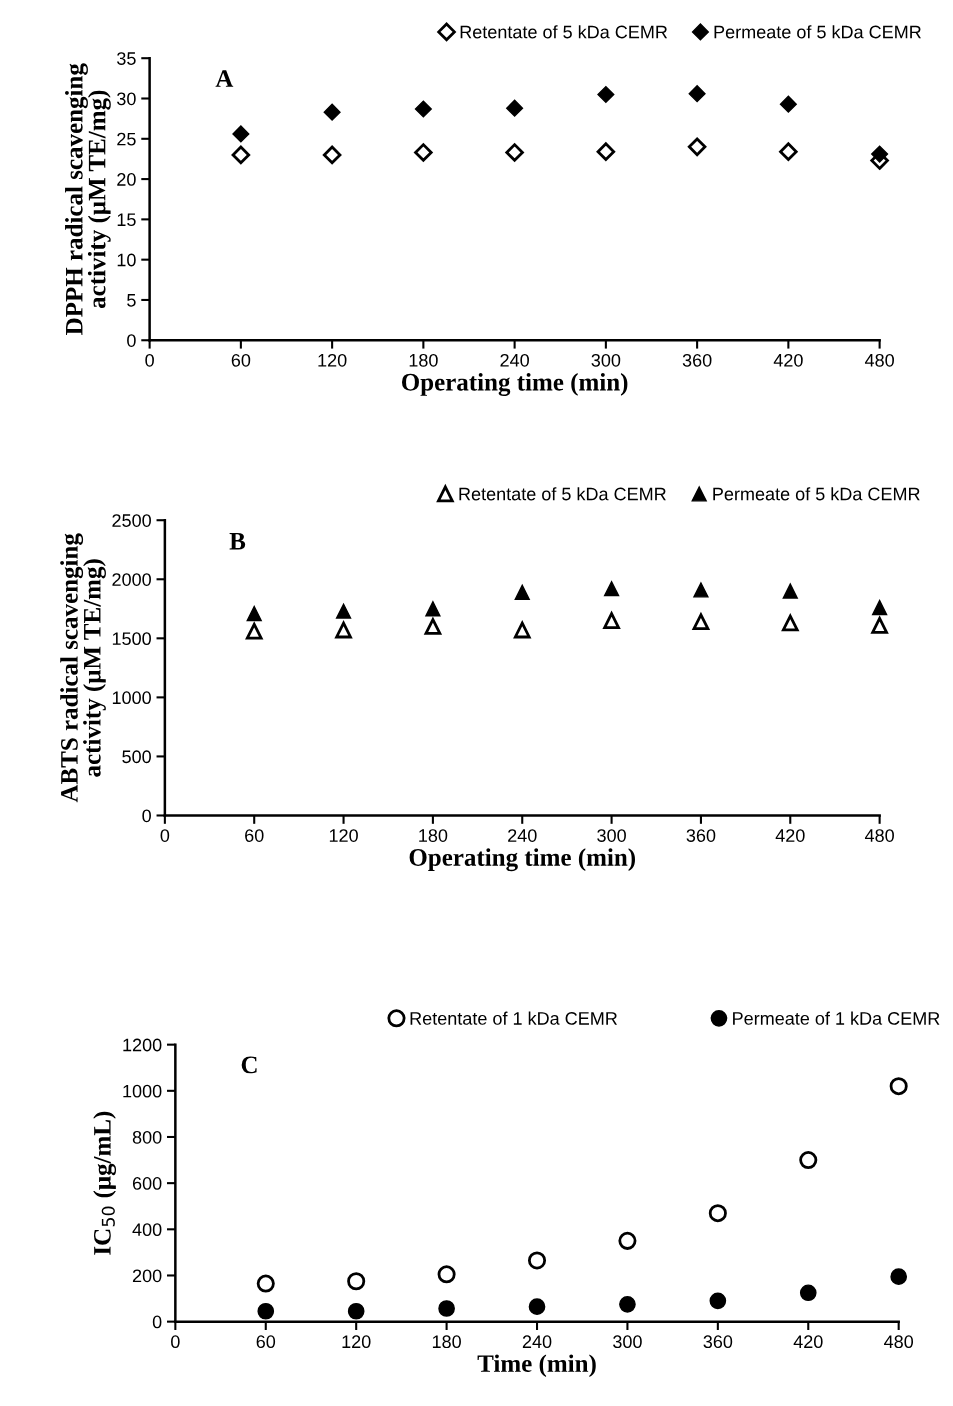 This screenshot has height=1406, width=953. I want to click on annotation: C, so click(249, 1065).